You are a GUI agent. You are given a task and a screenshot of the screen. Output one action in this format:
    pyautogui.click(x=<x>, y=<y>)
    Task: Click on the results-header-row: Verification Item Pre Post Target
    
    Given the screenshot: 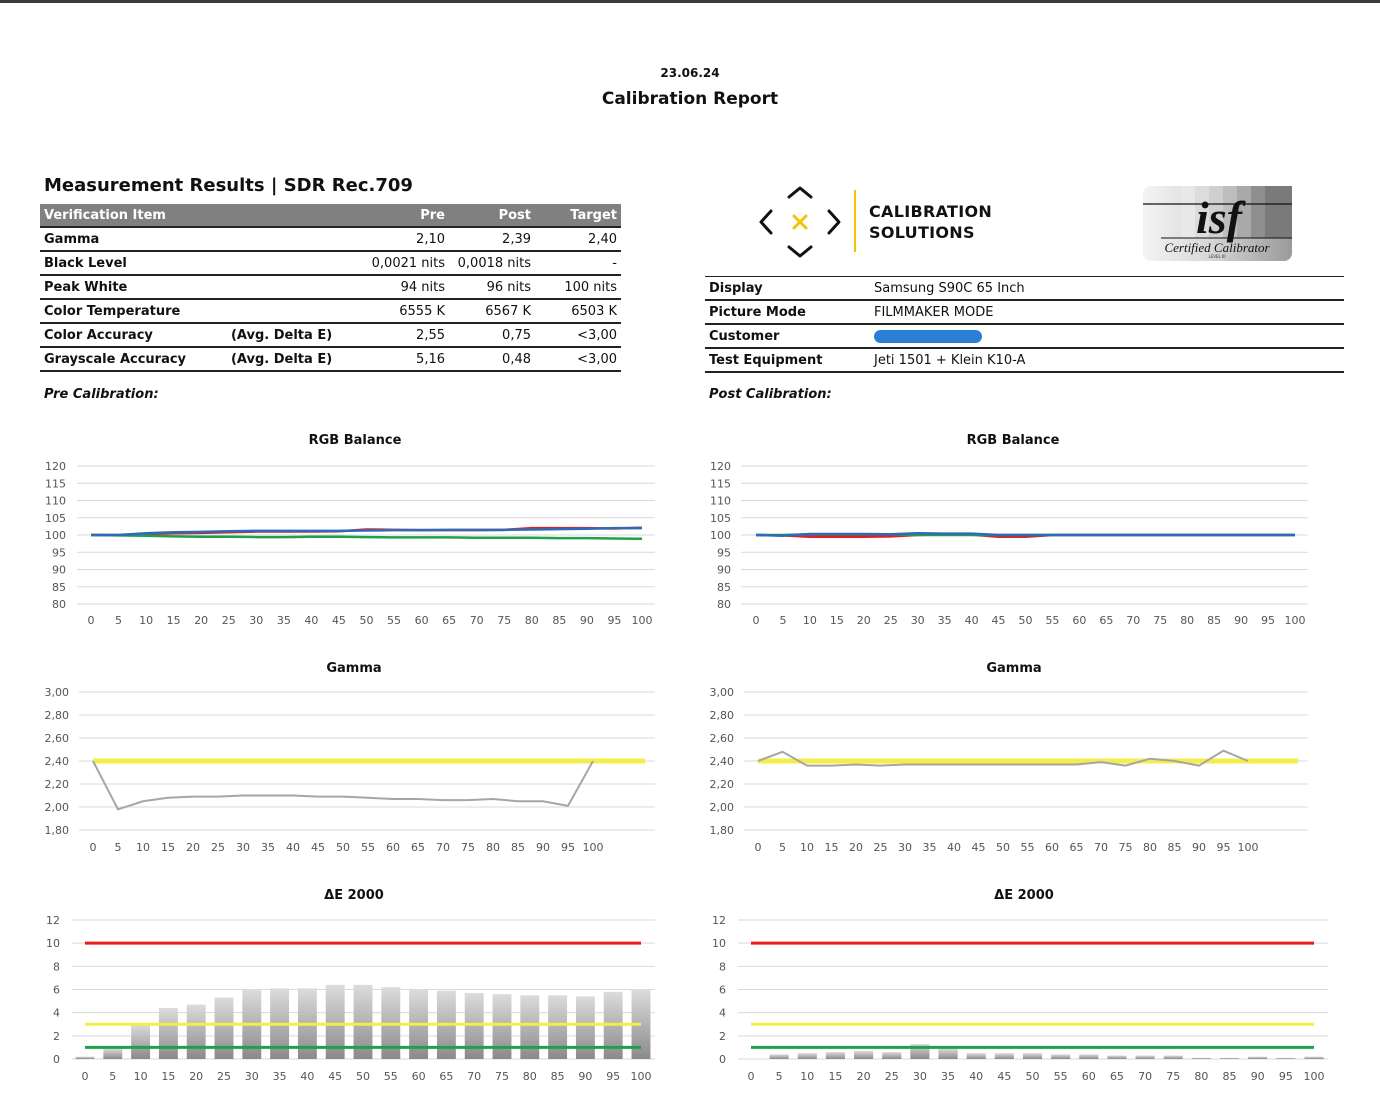 What is the action you would take?
    pyautogui.click(x=330, y=216)
    